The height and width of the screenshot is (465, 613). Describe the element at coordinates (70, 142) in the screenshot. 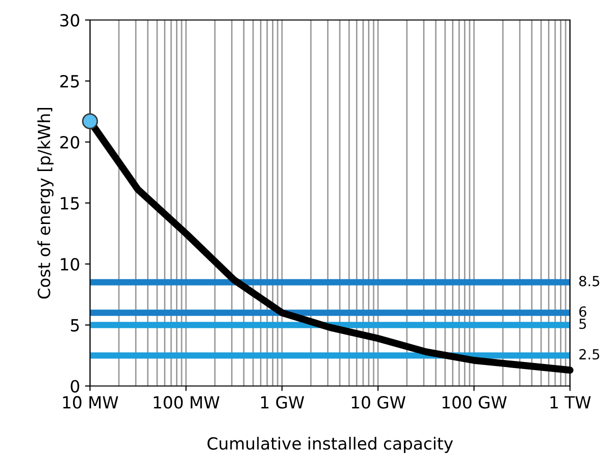

I see `y-tick-label: 20` at that location.